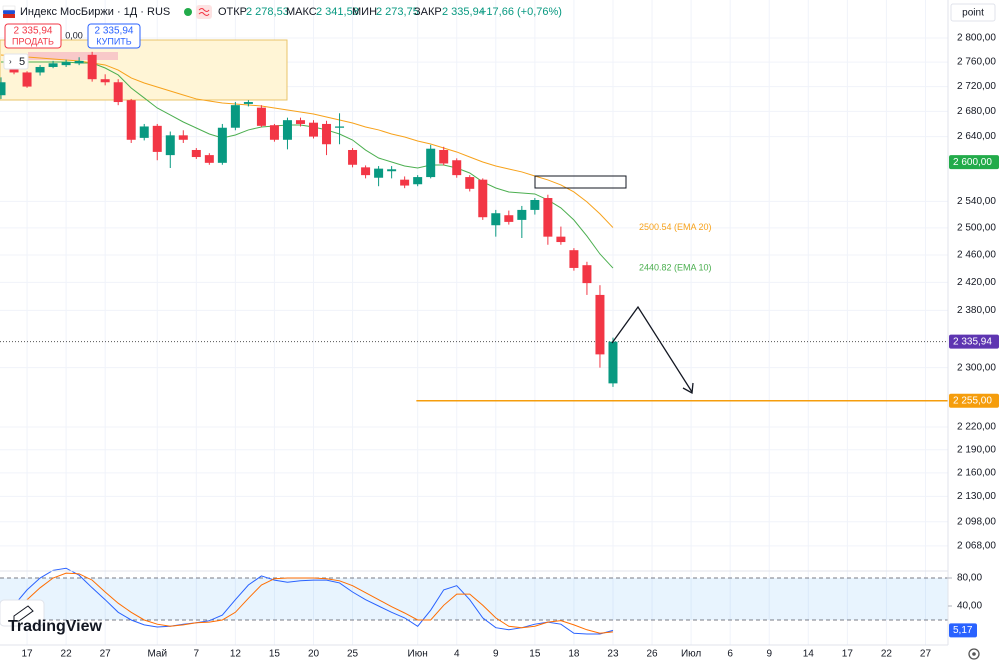  What do you see at coordinates (613, 654) in the screenshot?
I see `x-tick-label: 23` at bounding box center [613, 654].